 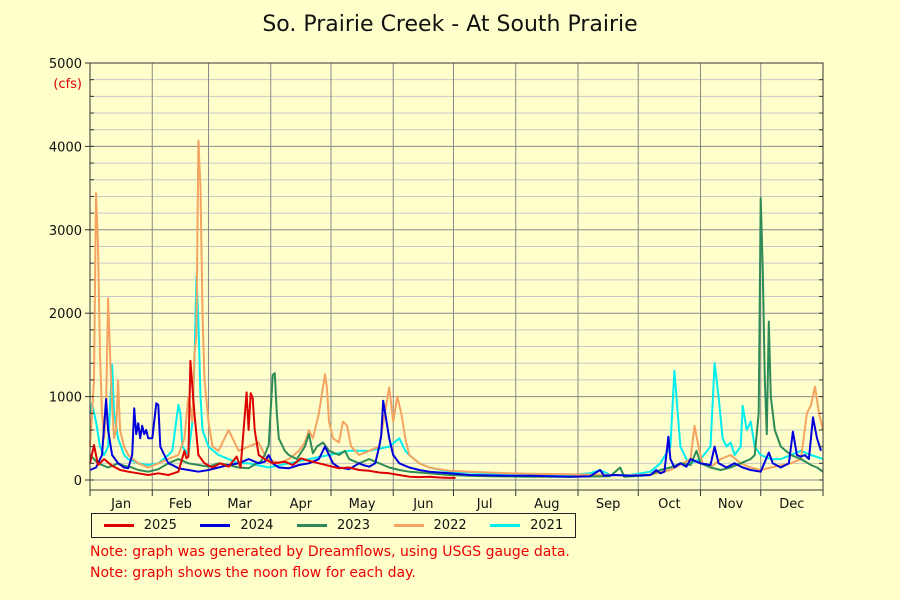 I want to click on series-line-2024, so click(x=455, y=438).